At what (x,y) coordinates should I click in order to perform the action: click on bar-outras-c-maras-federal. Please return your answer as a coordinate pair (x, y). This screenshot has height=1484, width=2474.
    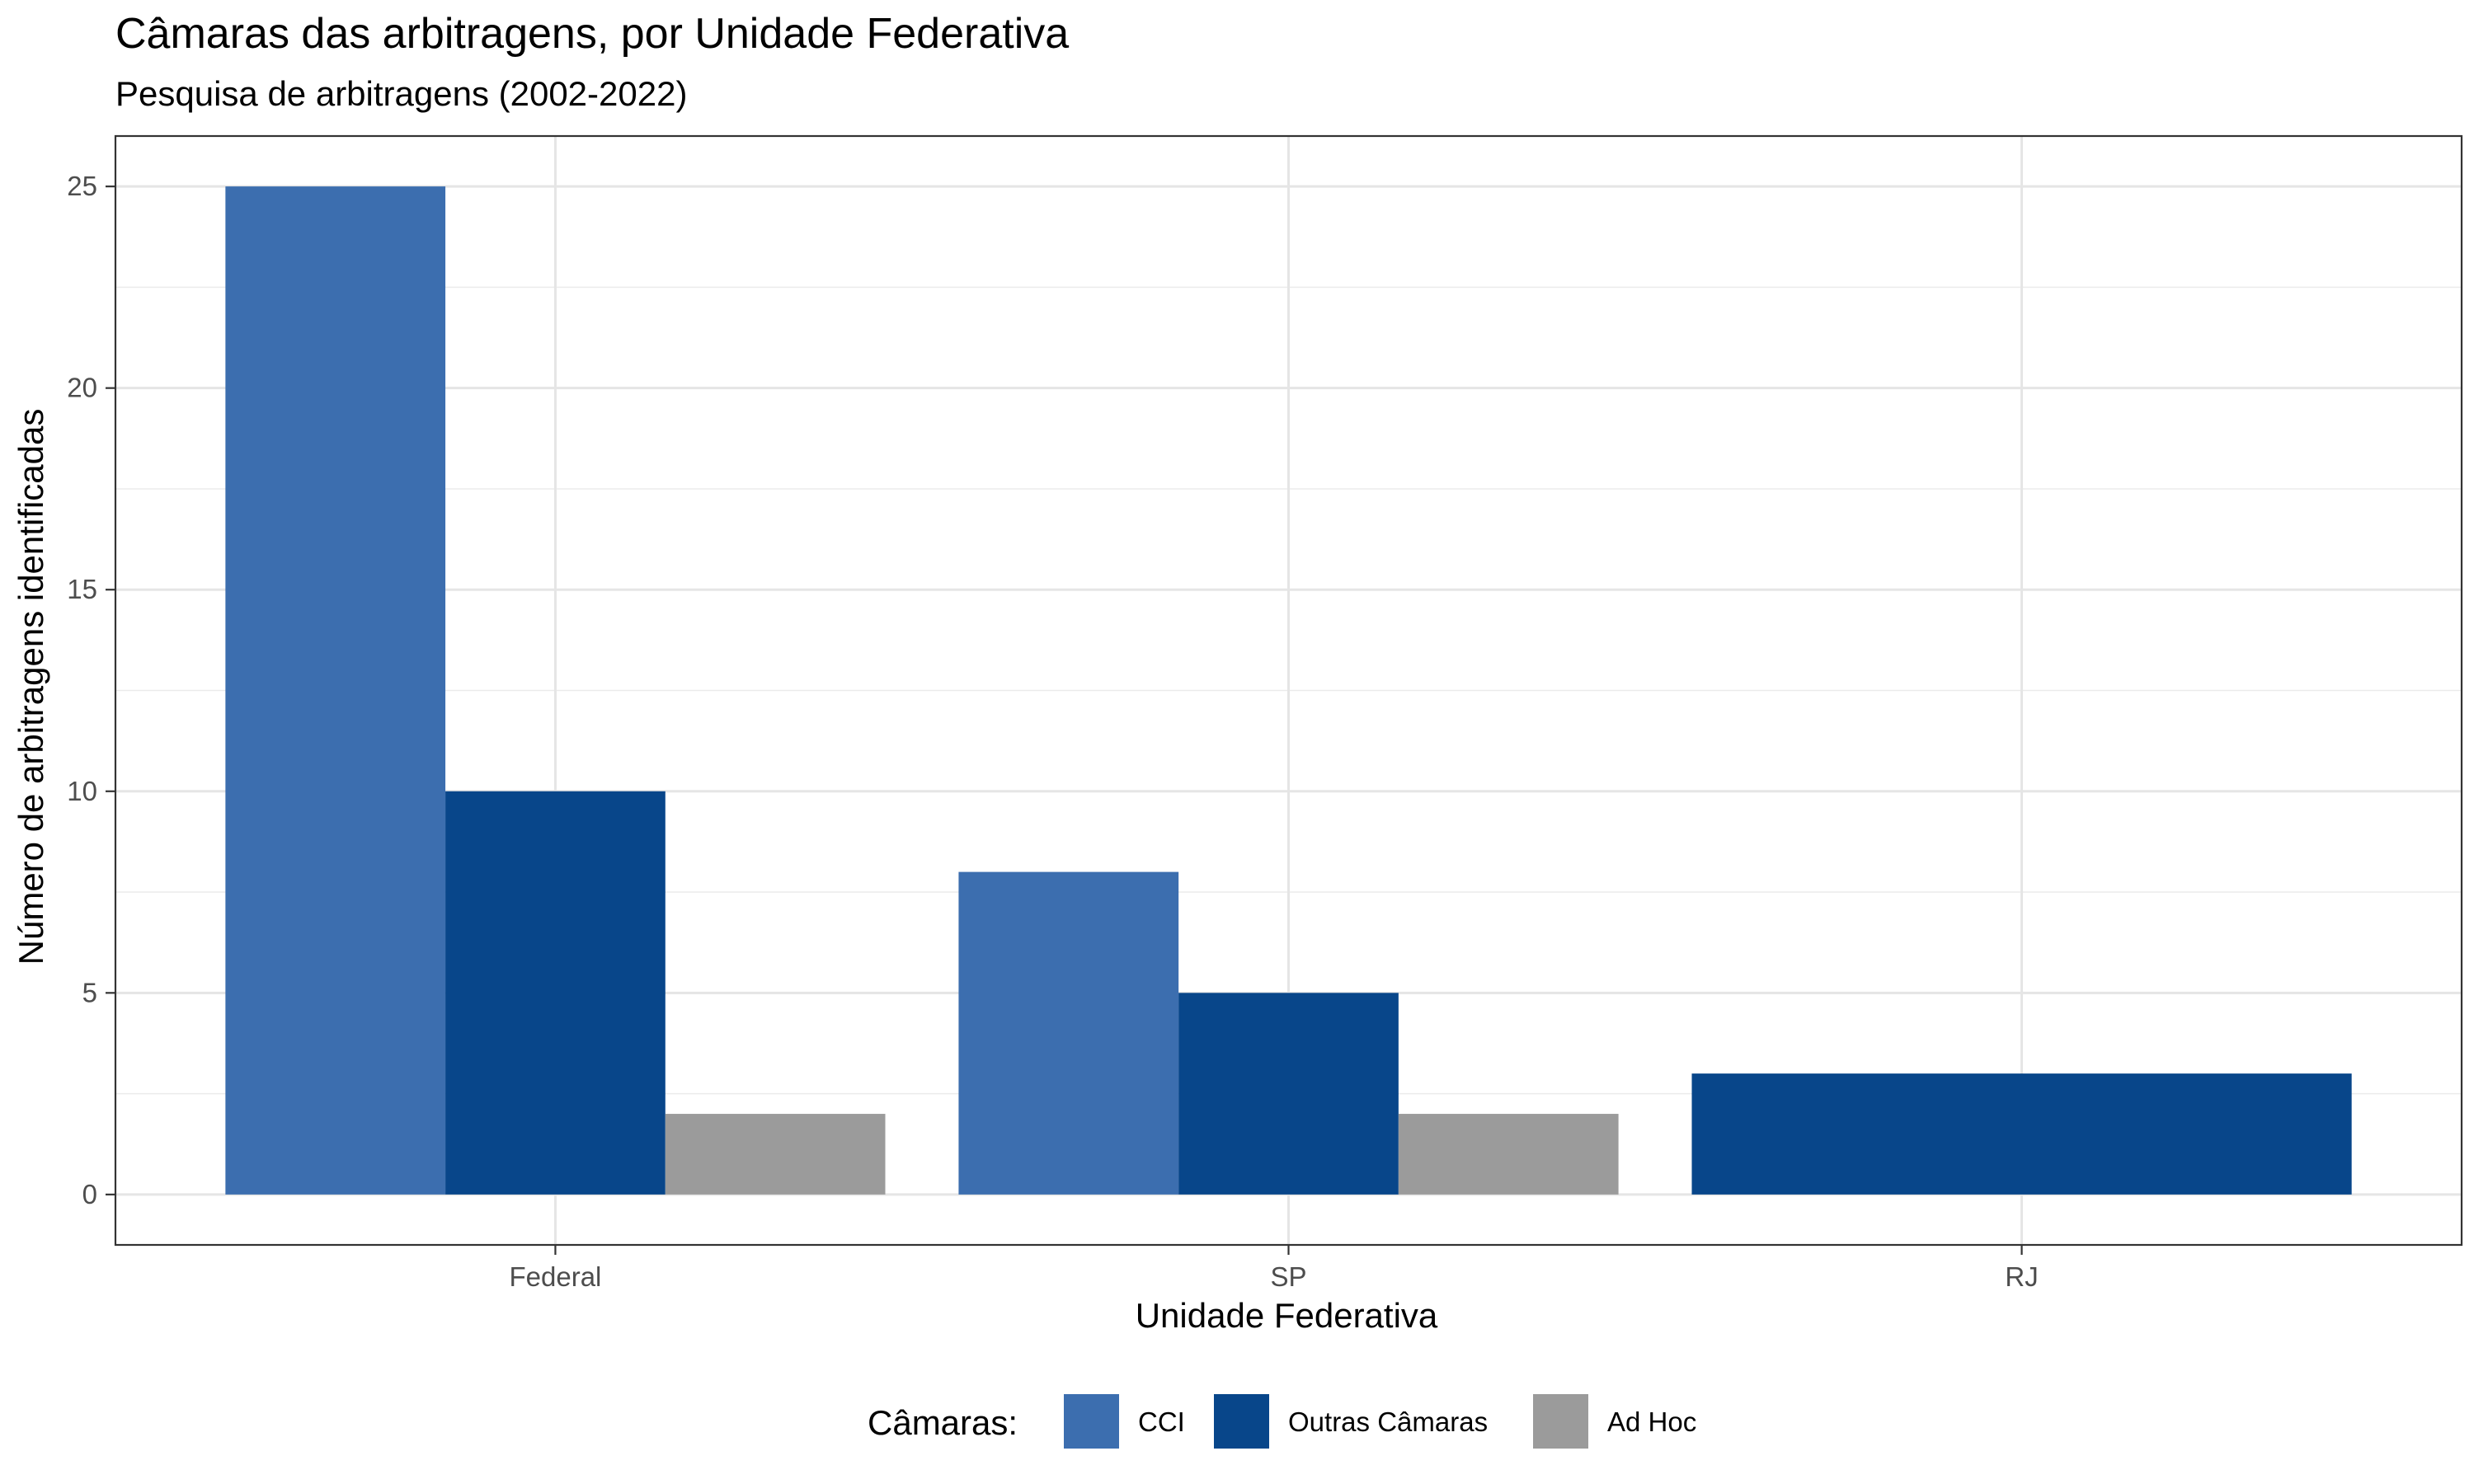
    Looking at the image, I should click on (555, 993).